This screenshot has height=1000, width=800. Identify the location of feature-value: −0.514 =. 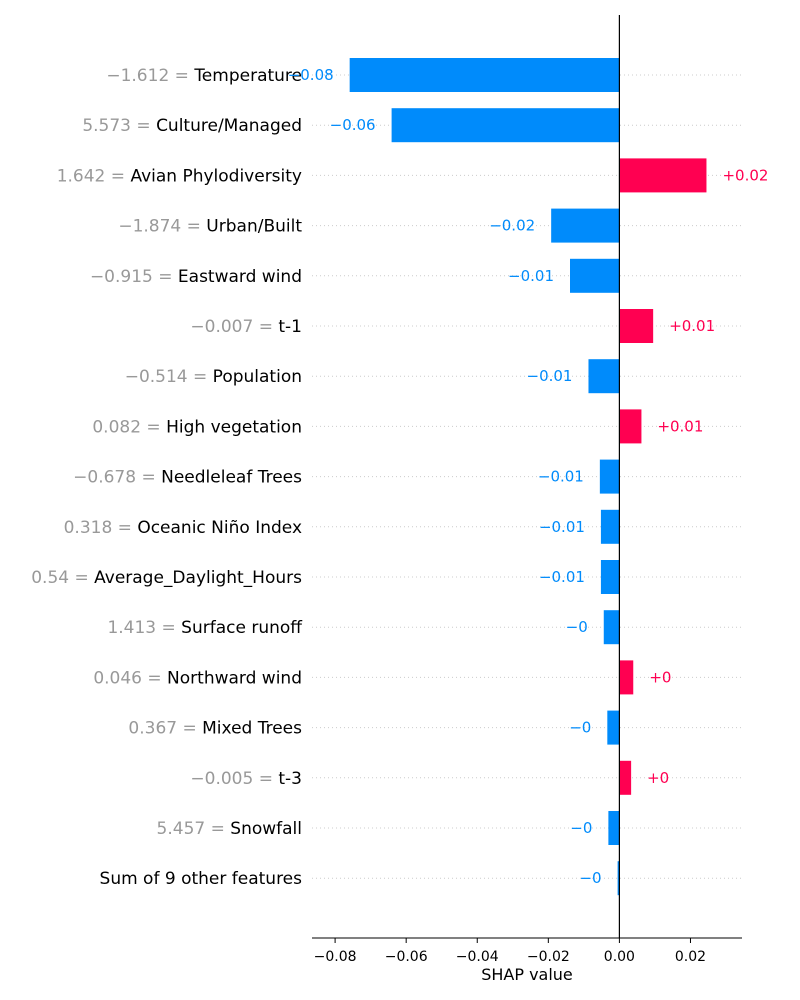
(169, 377).